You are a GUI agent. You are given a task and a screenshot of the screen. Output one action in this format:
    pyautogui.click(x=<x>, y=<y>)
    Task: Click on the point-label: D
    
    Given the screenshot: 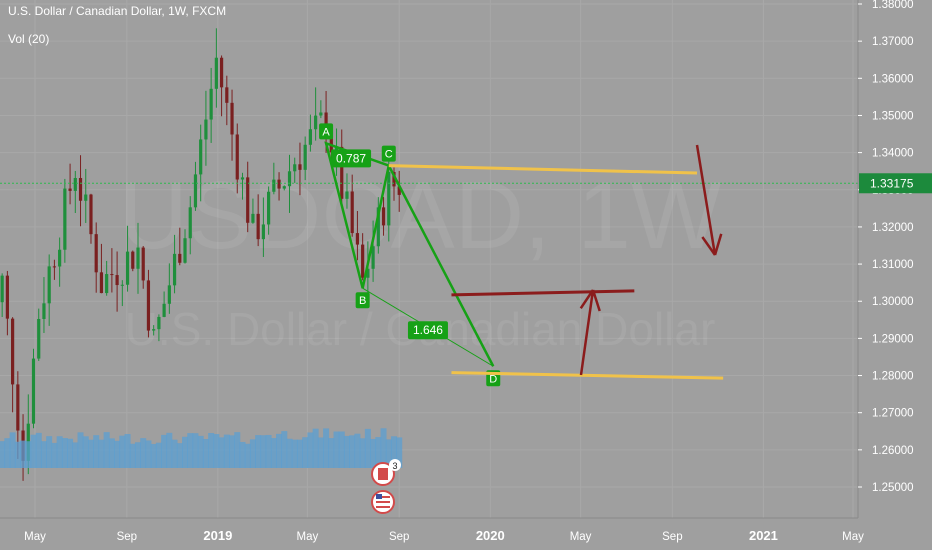 What is the action you would take?
    pyautogui.click(x=493, y=379)
    